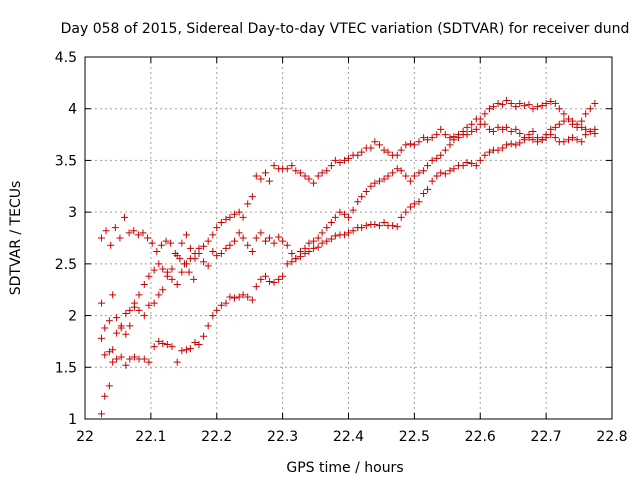 This screenshot has width=640, height=480. What do you see at coordinates (348, 437) in the screenshot?
I see `x-tick-label: 22.4` at bounding box center [348, 437].